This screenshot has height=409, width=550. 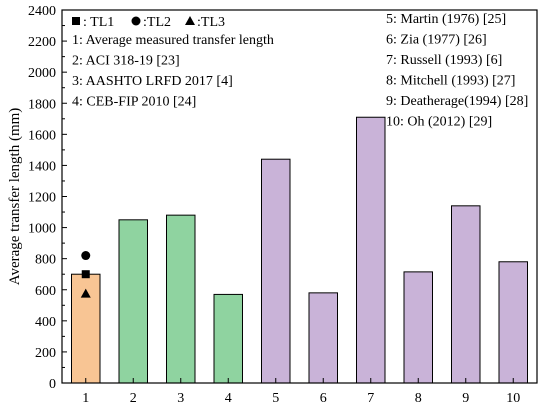 What do you see at coordinates (42, 11) in the screenshot?
I see `y-tick-label: 2400` at bounding box center [42, 11].